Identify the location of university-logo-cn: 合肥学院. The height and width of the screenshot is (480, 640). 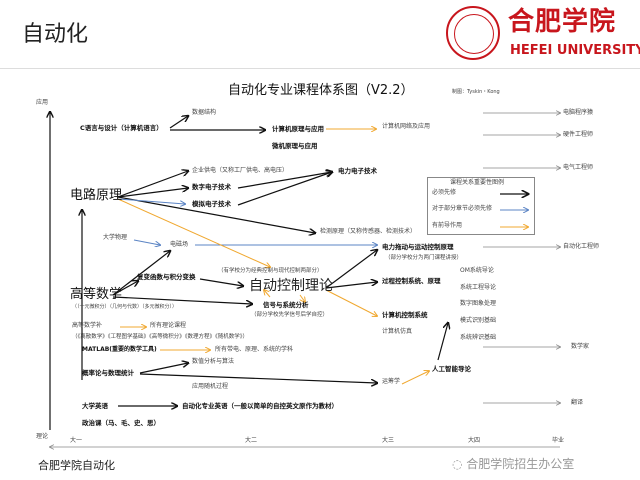
(562, 22).